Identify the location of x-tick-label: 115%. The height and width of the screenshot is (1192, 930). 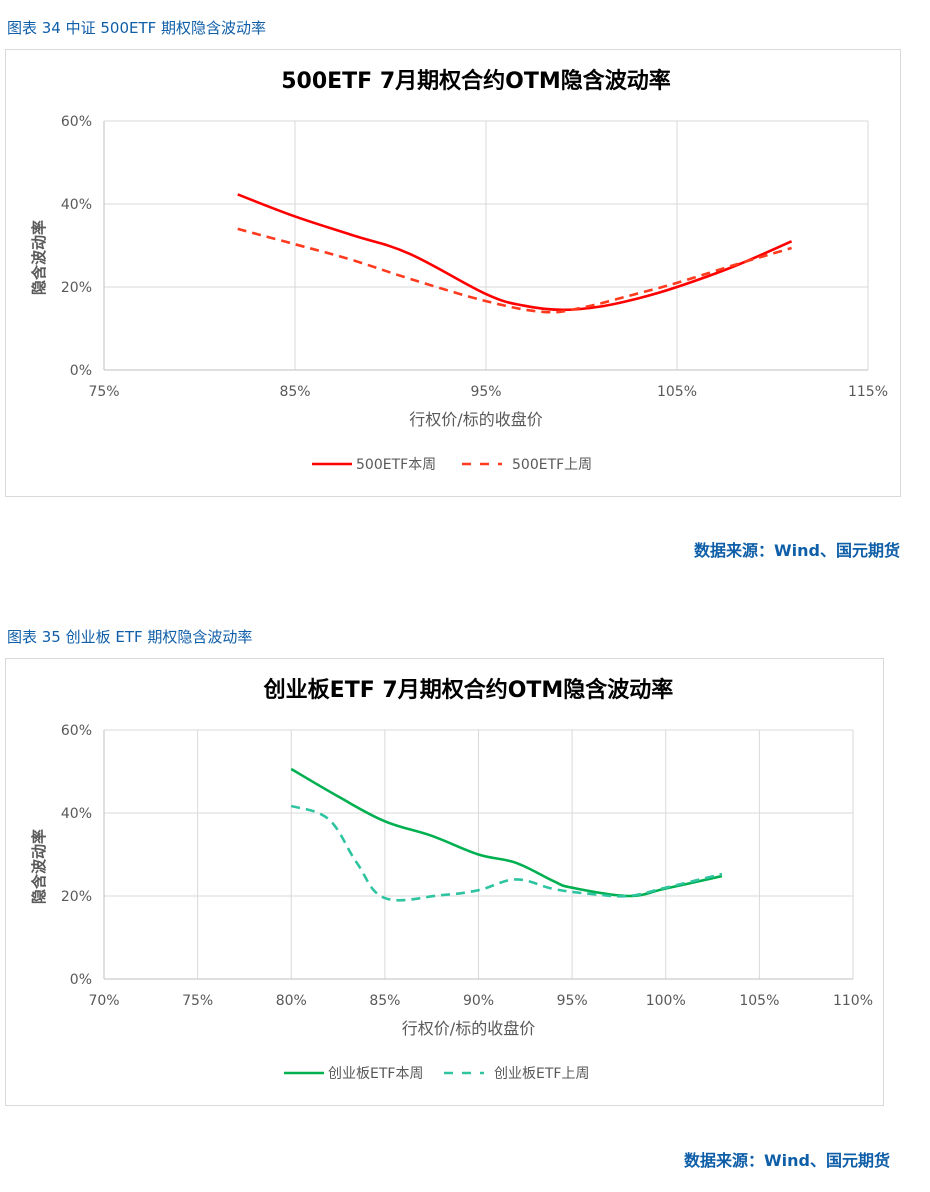
(868, 392).